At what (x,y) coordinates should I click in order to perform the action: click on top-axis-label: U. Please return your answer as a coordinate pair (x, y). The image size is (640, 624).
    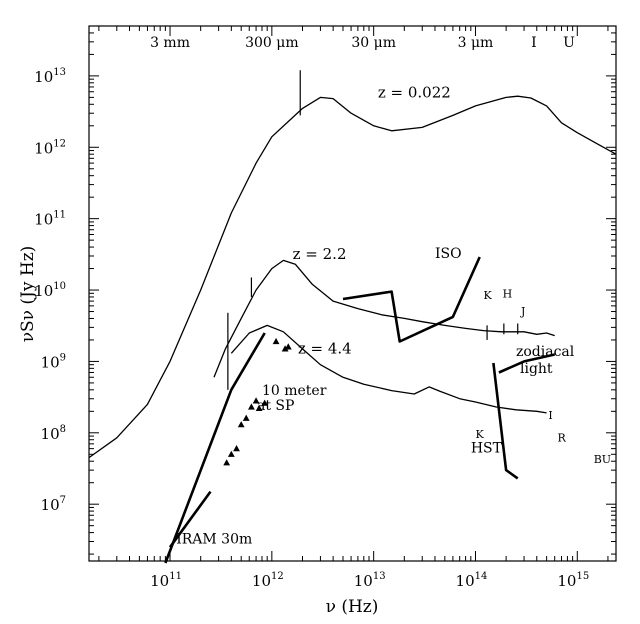
    Looking at the image, I should click on (569, 43).